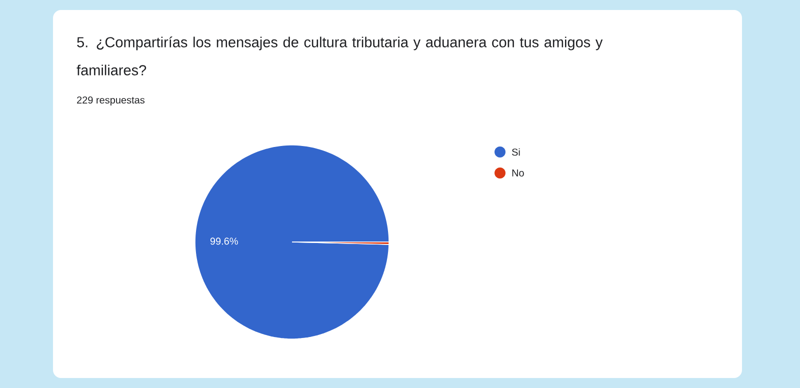 This screenshot has width=800, height=388. Describe the element at coordinates (111, 101) in the screenshot. I see `text: 229 respuestas` at that location.